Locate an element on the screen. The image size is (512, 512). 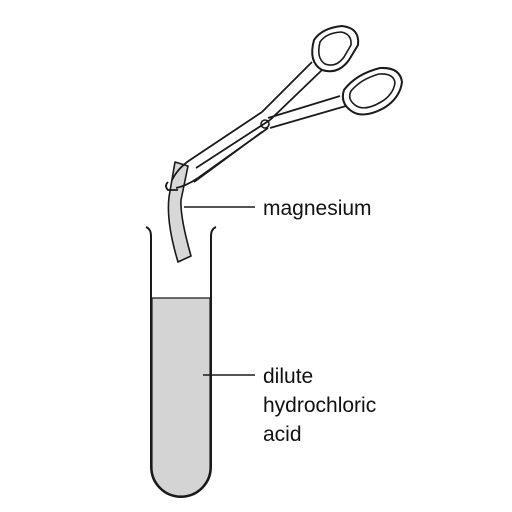
tongs-upper-jaw is located at coordinates (221, 146).